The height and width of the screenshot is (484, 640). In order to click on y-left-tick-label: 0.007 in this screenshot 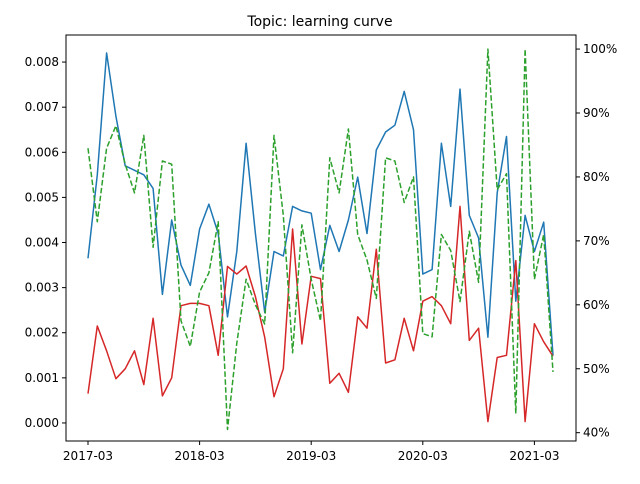, I will do `click(42, 107)`.